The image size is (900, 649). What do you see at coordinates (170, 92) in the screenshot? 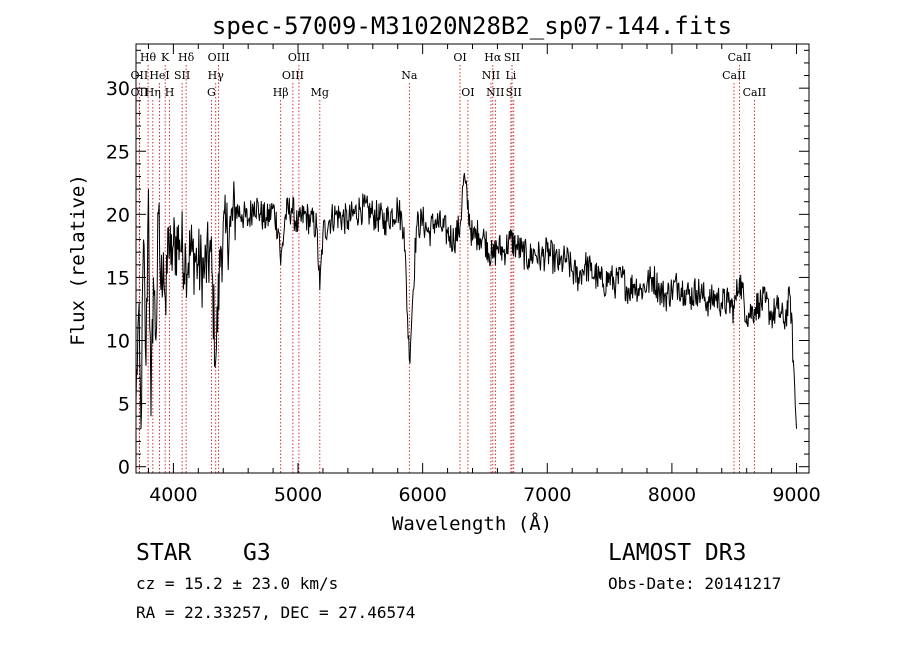
I see `marker-label-20: H` at bounding box center [170, 92].